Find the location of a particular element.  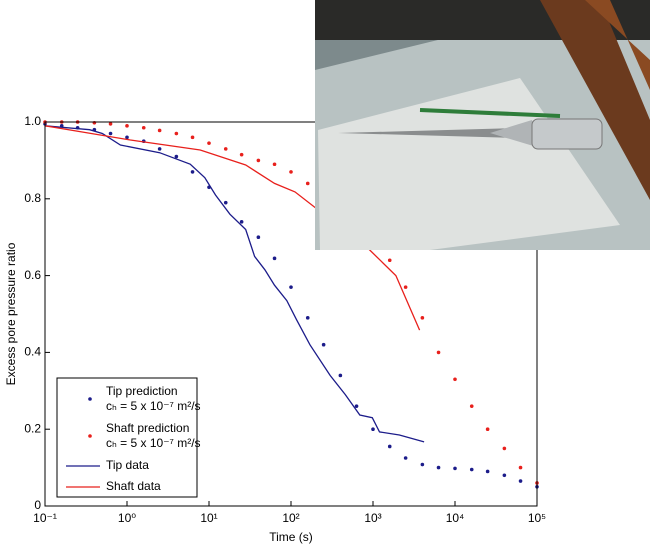

legend-label: Shaft prediction is located at coordinates (147, 428).